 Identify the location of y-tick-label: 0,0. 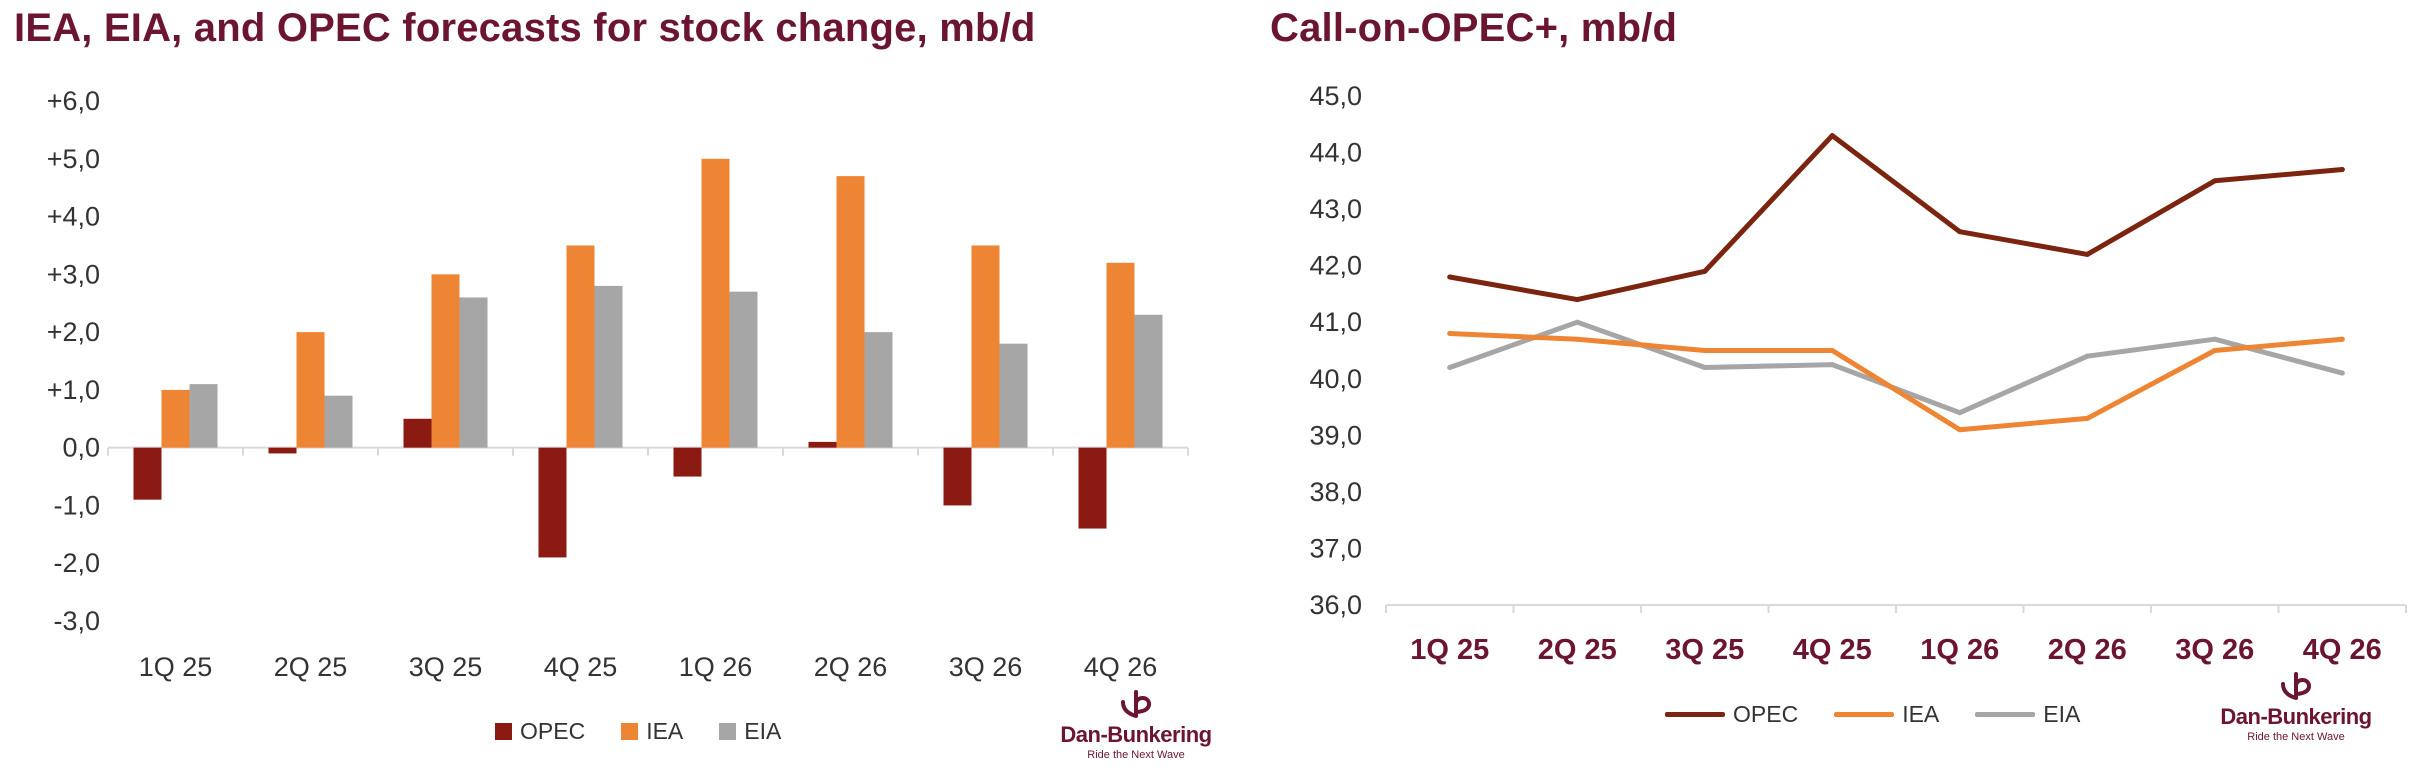
(81, 448).